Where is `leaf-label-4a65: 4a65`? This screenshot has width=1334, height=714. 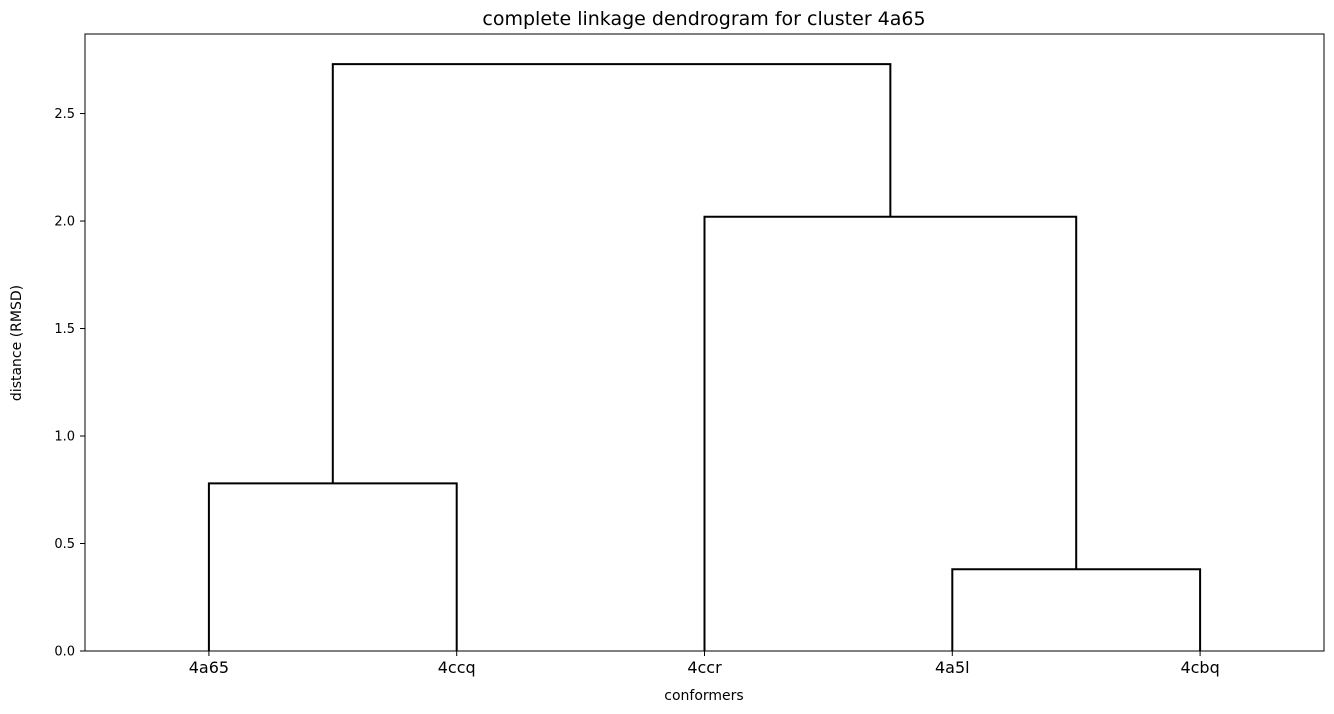 leaf-label-4a65: 4a65 is located at coordinates (209, 667).